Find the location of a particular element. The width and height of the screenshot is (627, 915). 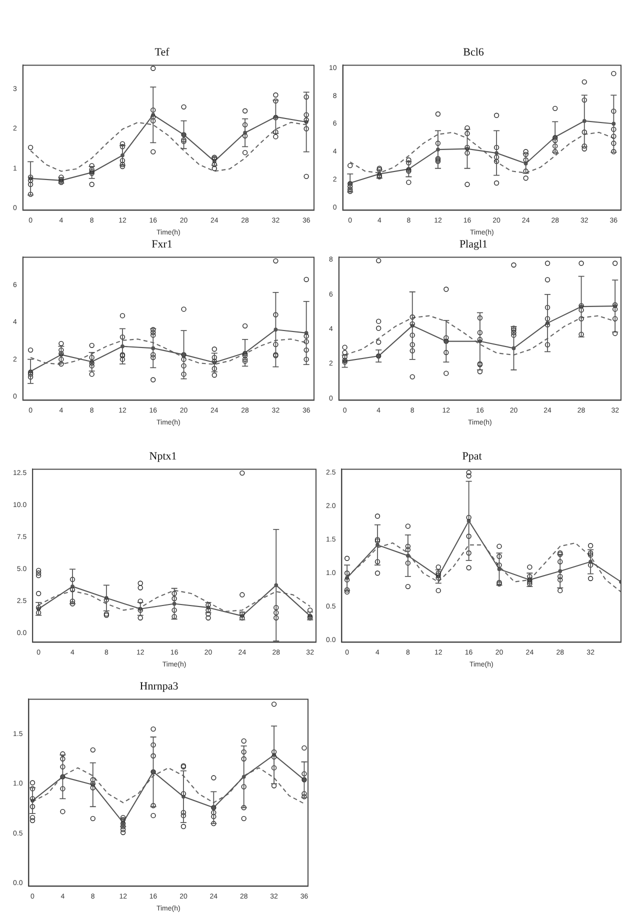

chart-title: Fxr1 is located at coordinates (162, 244).